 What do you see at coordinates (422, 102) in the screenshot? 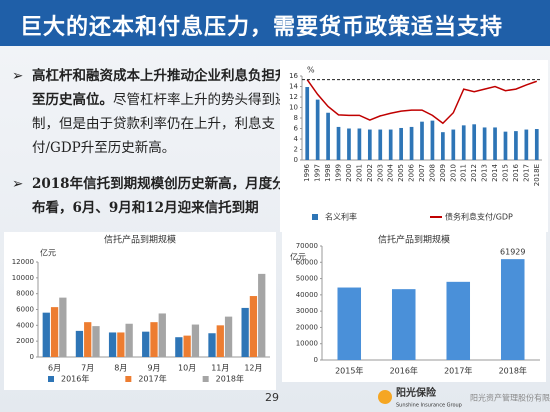
I see `line` at bounding box center [422, 102].